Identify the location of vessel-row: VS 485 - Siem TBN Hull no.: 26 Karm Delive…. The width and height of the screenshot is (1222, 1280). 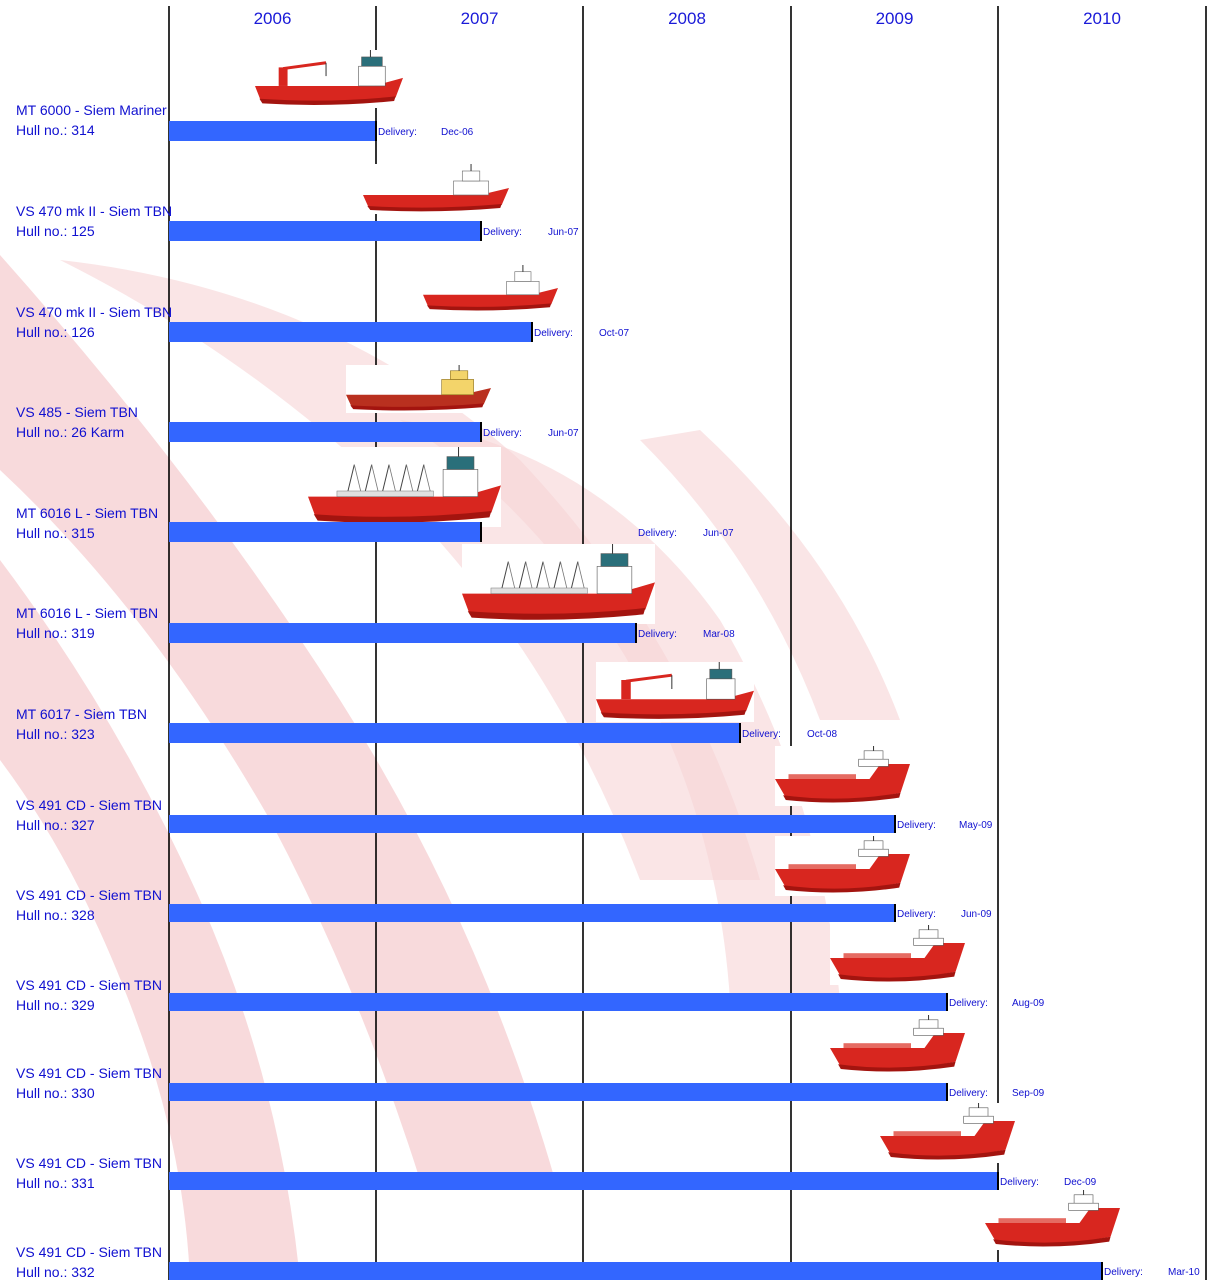
(297, 403).